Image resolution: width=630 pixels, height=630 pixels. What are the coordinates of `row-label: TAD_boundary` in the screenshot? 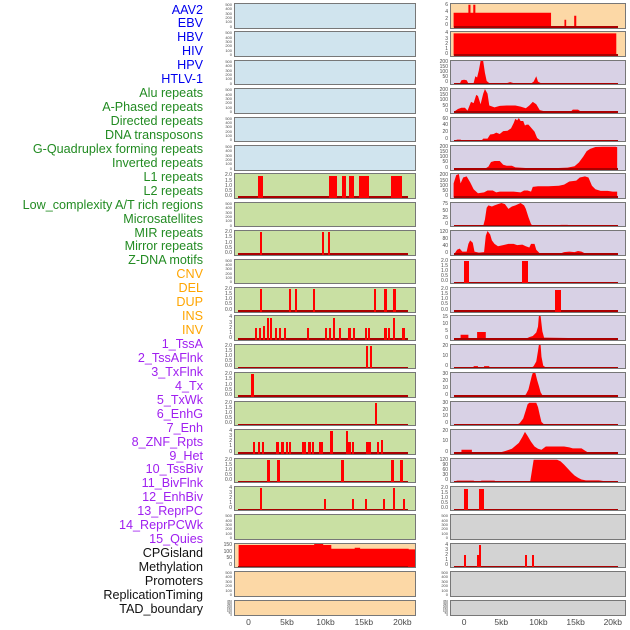 It's located at (161, 608).